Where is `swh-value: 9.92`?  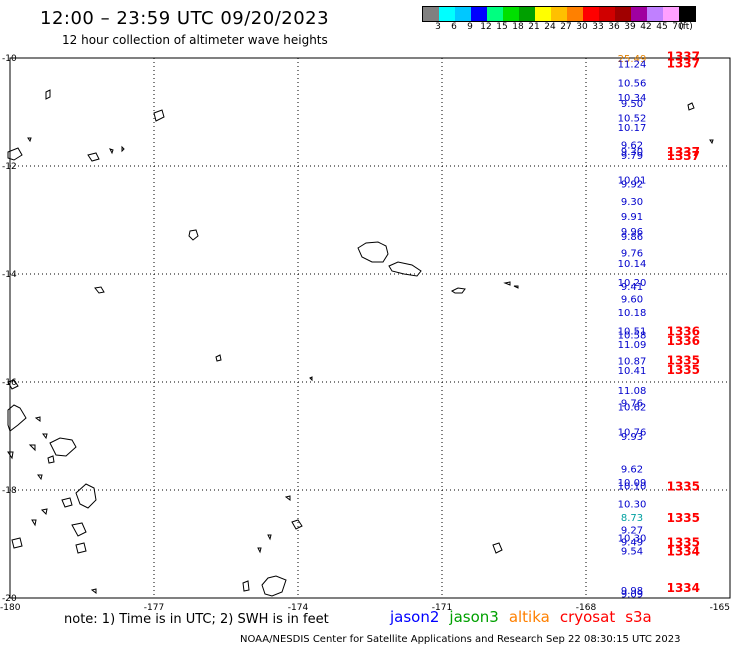
swh-value: 9.92 is located at coordinates (632, 184).